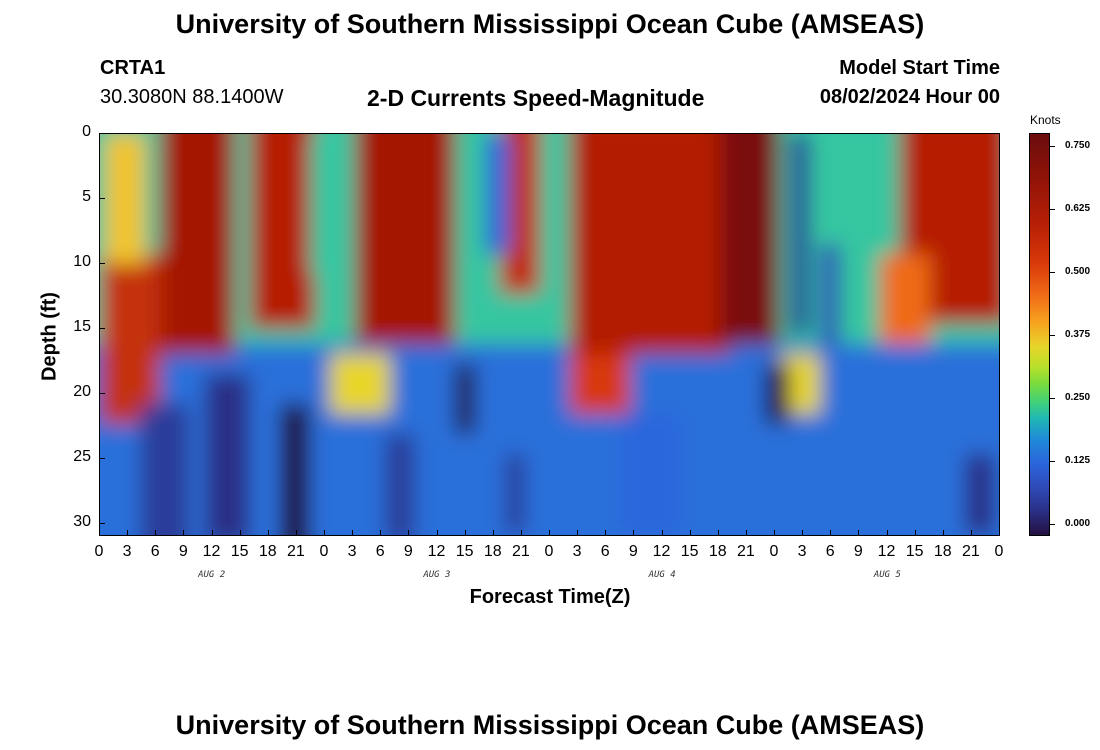 The height and width of the screenshot is (750, 1100). Describe the element at coordinates (82, 456) in the screenshot. I see `y-tick-label: 25` at that location.